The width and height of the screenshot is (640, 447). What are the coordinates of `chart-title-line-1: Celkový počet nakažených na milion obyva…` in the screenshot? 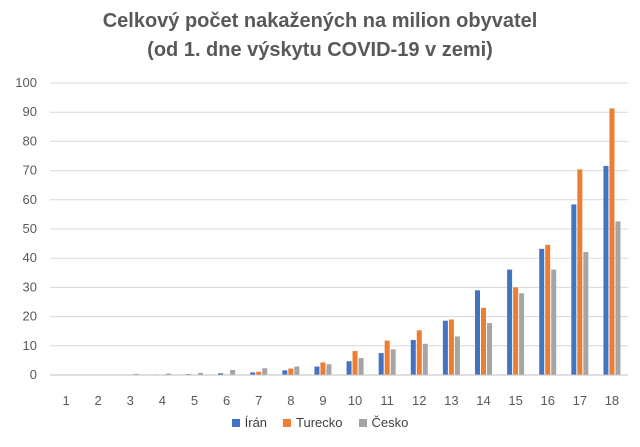 It's located at (320, 21).